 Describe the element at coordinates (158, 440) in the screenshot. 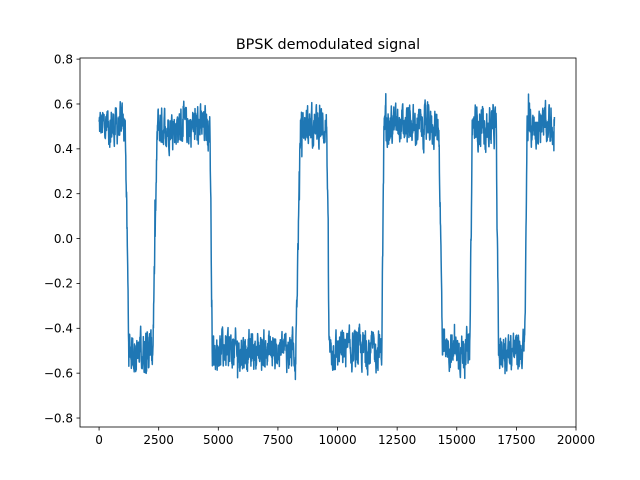

I see `x-tick-label: 2500` at that location.